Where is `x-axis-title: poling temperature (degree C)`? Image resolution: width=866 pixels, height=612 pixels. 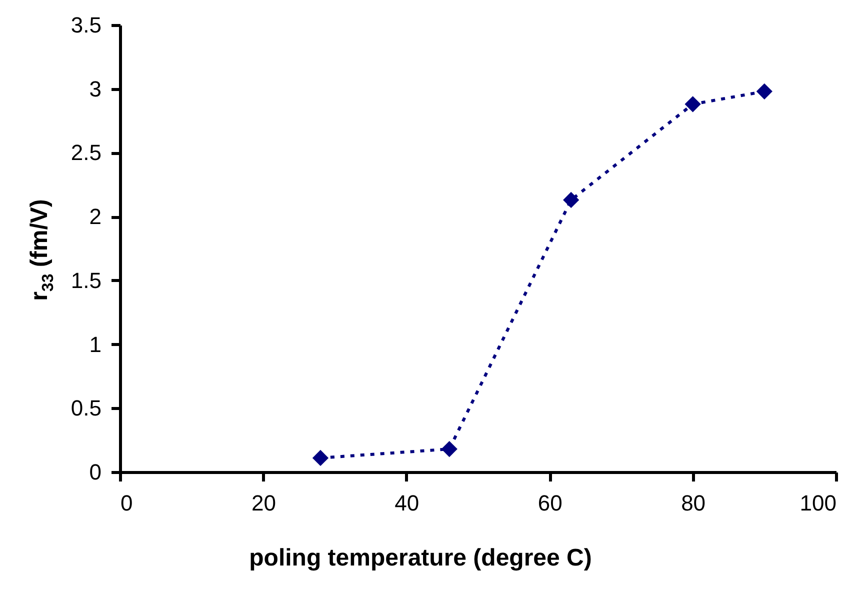
x-axis-title: poling temperature (degree C) is located at coordinates (420, 558).